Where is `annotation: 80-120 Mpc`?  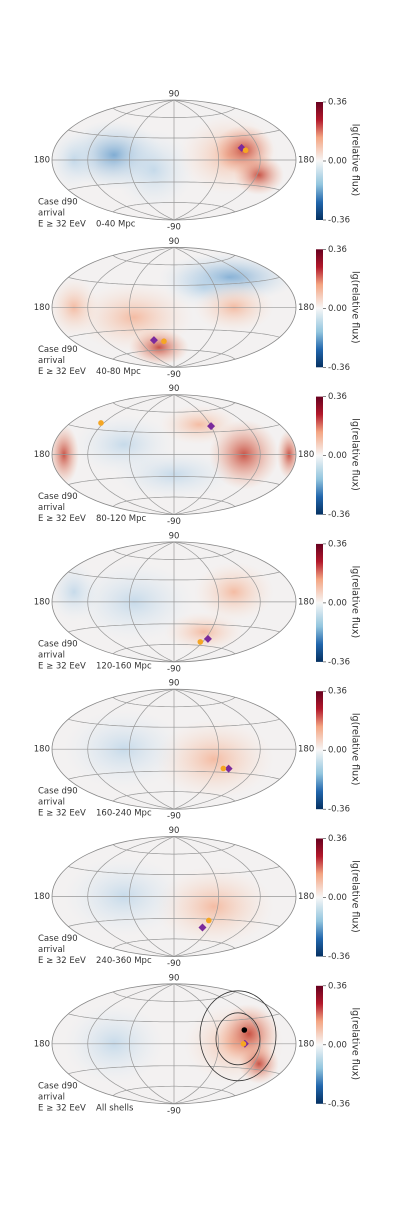 annotation: 80-120 Mpc is located at coordinates (121, 519).